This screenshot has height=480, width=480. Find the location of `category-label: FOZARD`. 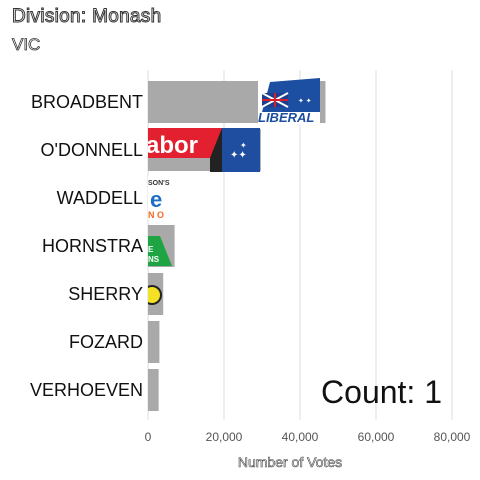

category-label: FOZARD is located at coordinates (106, 342).